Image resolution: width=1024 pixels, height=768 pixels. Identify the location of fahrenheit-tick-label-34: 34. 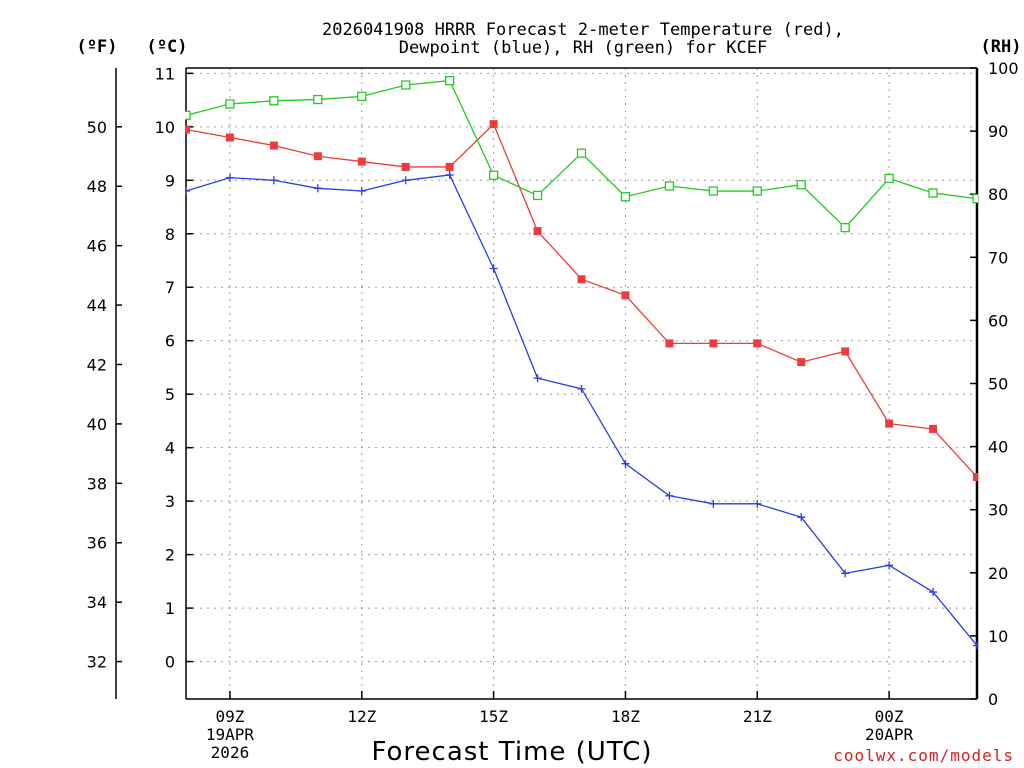
(97, 602).